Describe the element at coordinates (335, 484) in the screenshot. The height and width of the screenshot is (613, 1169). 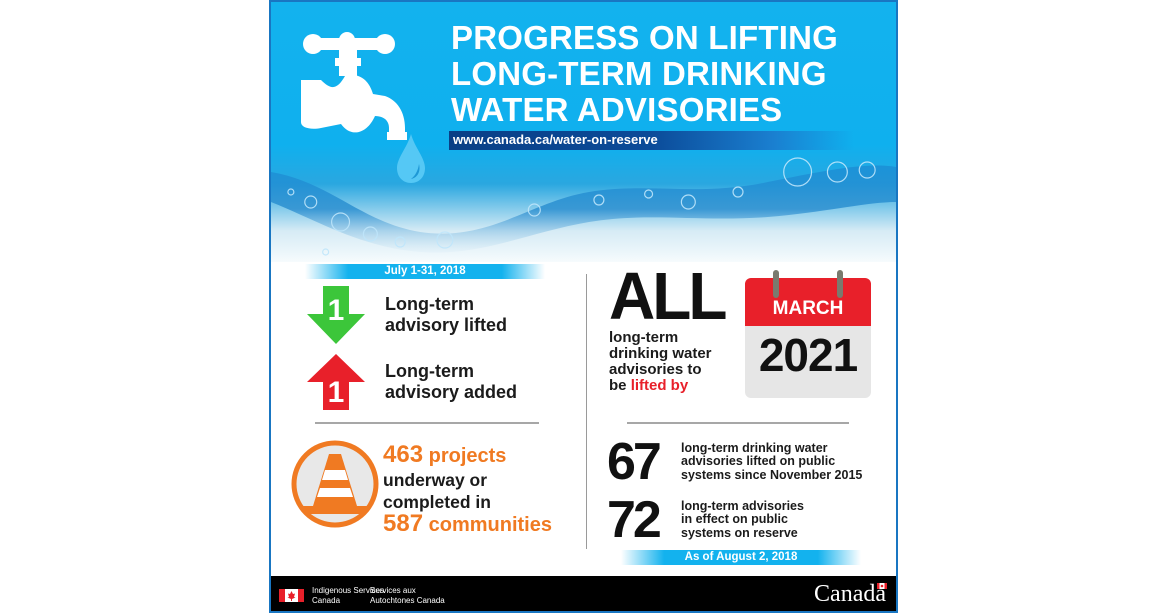
I see `traffic-cone-icon` at that location.